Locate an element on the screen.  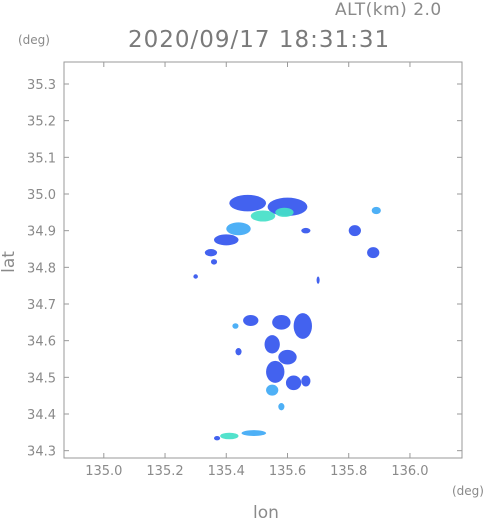
y-tick-label: 34.6 is located at coordinates (41, 342).